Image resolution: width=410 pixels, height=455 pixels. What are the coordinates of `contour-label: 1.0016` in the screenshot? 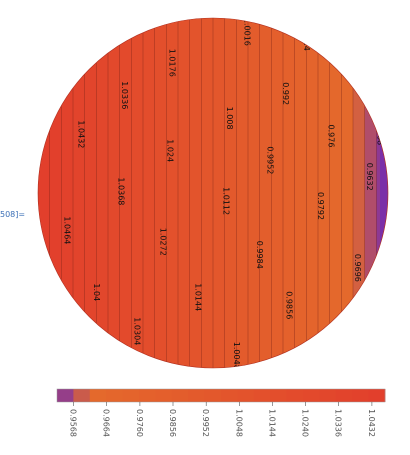 It's located at (247, 32).